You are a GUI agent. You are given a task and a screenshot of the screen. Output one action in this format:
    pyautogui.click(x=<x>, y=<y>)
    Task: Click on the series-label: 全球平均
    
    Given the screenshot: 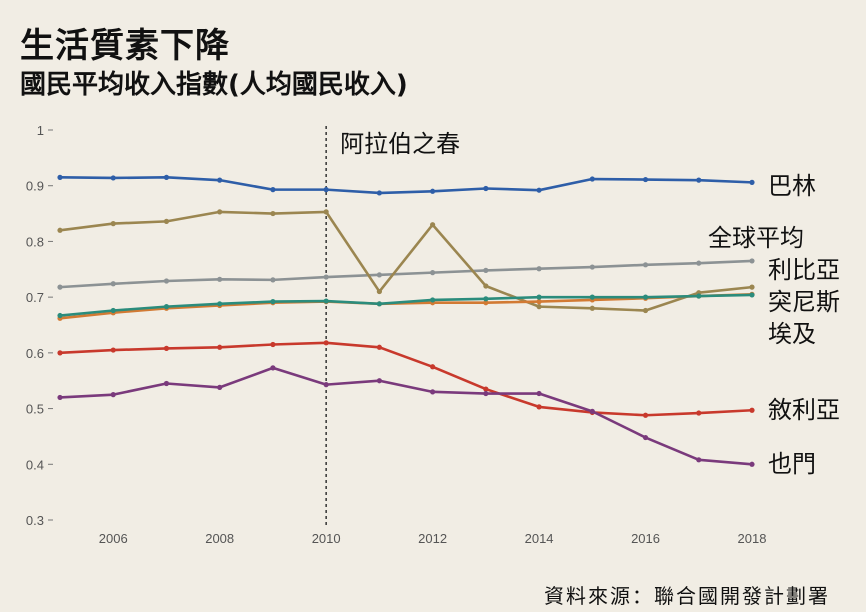 What is the action you would take?
    pyautogui.click(x=756, y=238)
    